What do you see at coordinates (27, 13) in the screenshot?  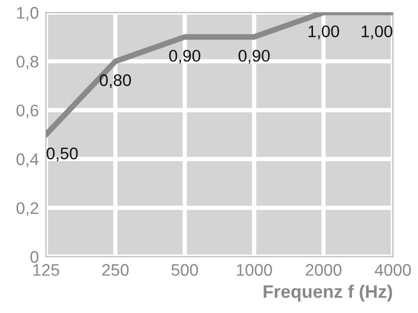 I see `y-tick-label: 1,0` at bounding box center [27, 13].